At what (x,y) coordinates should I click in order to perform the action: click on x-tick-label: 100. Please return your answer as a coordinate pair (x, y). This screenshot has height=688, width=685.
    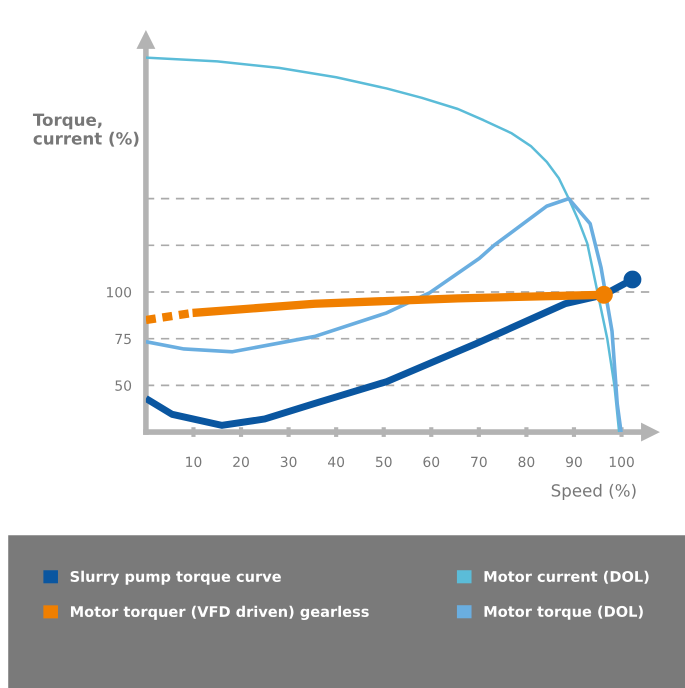
    Looking at the image, I should click on (622, 462).